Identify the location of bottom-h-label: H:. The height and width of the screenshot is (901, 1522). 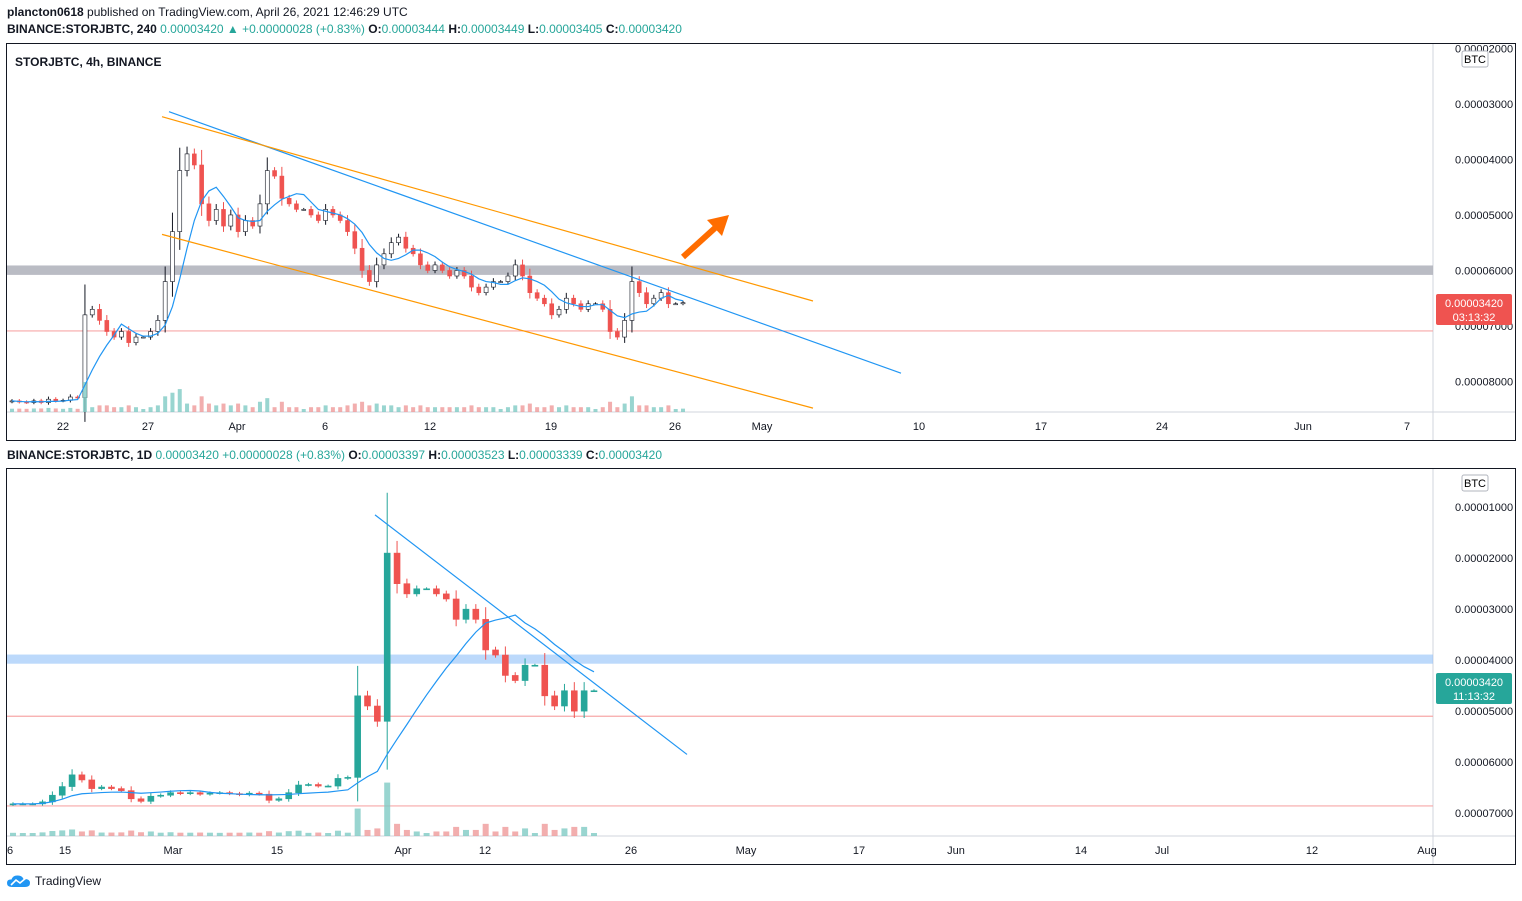
(435, 455).